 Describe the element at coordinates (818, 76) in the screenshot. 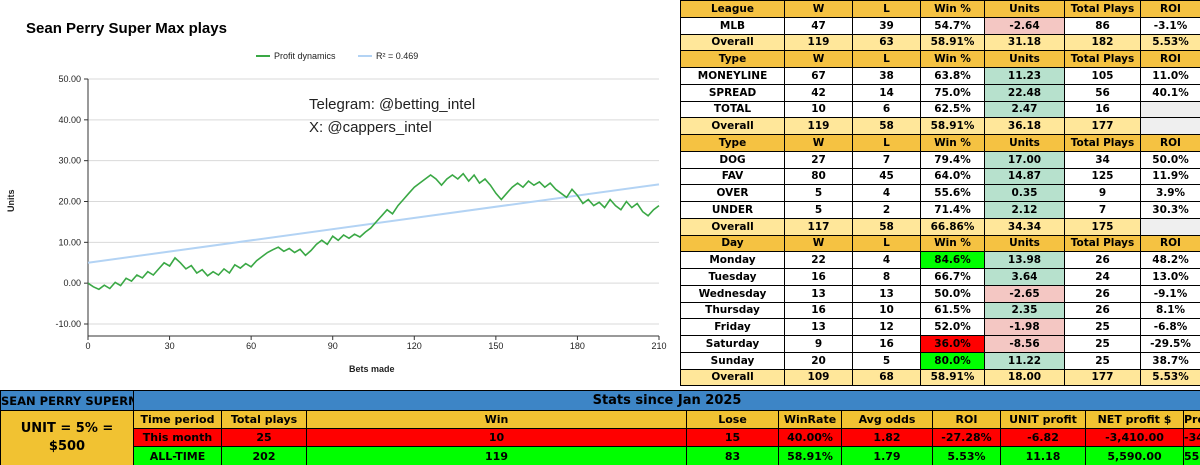

I see `type-cell: 67` at that location.